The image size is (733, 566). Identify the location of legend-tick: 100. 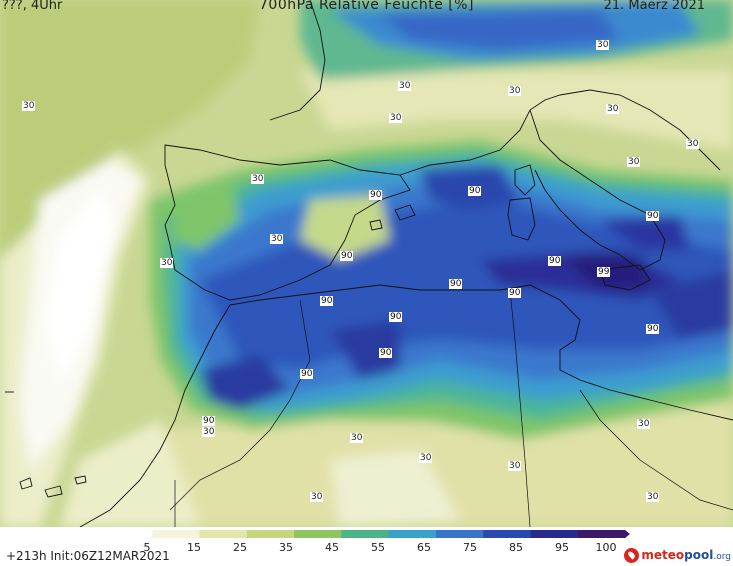
(606, 547).